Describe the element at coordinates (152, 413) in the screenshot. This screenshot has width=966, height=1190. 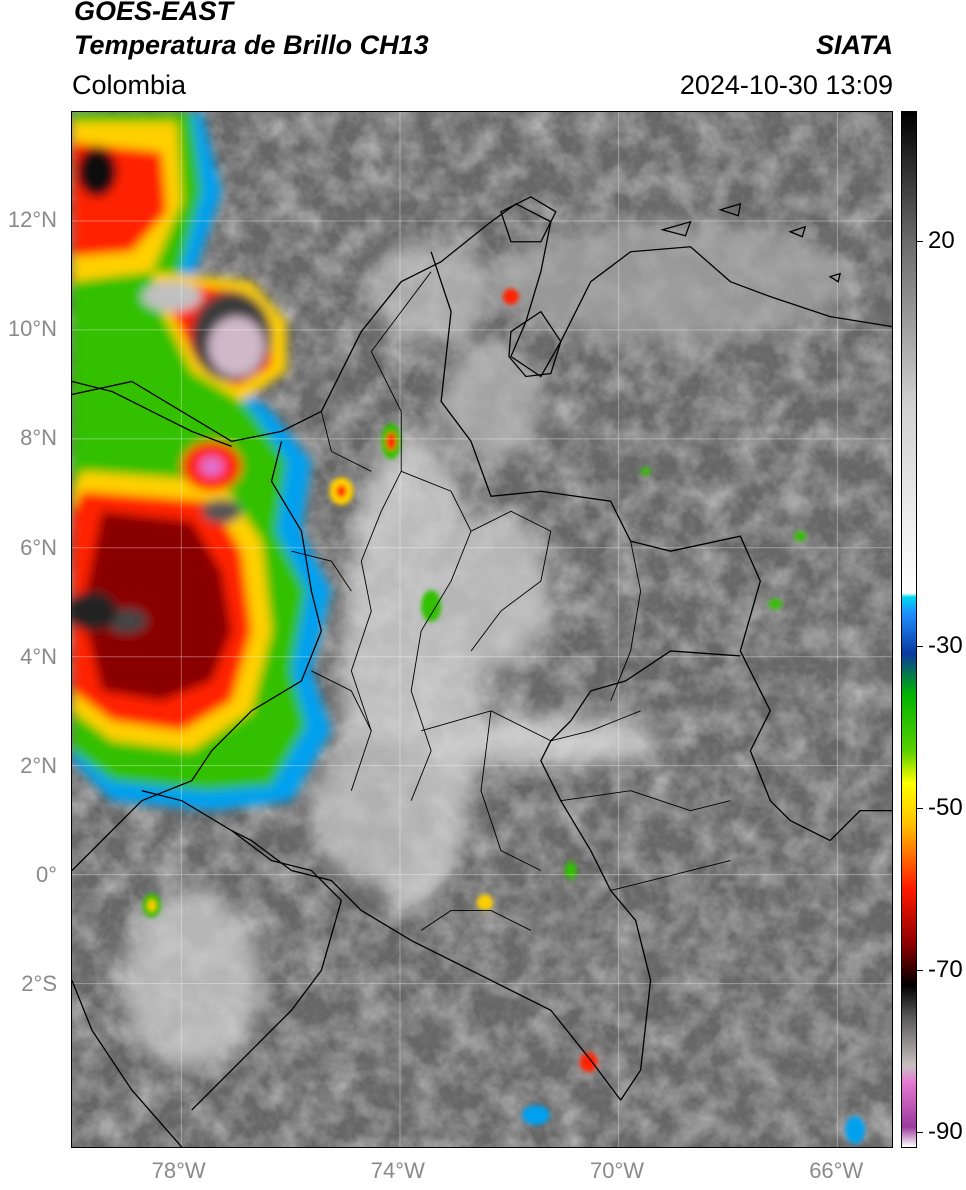
I see `panama-coast` at that location.